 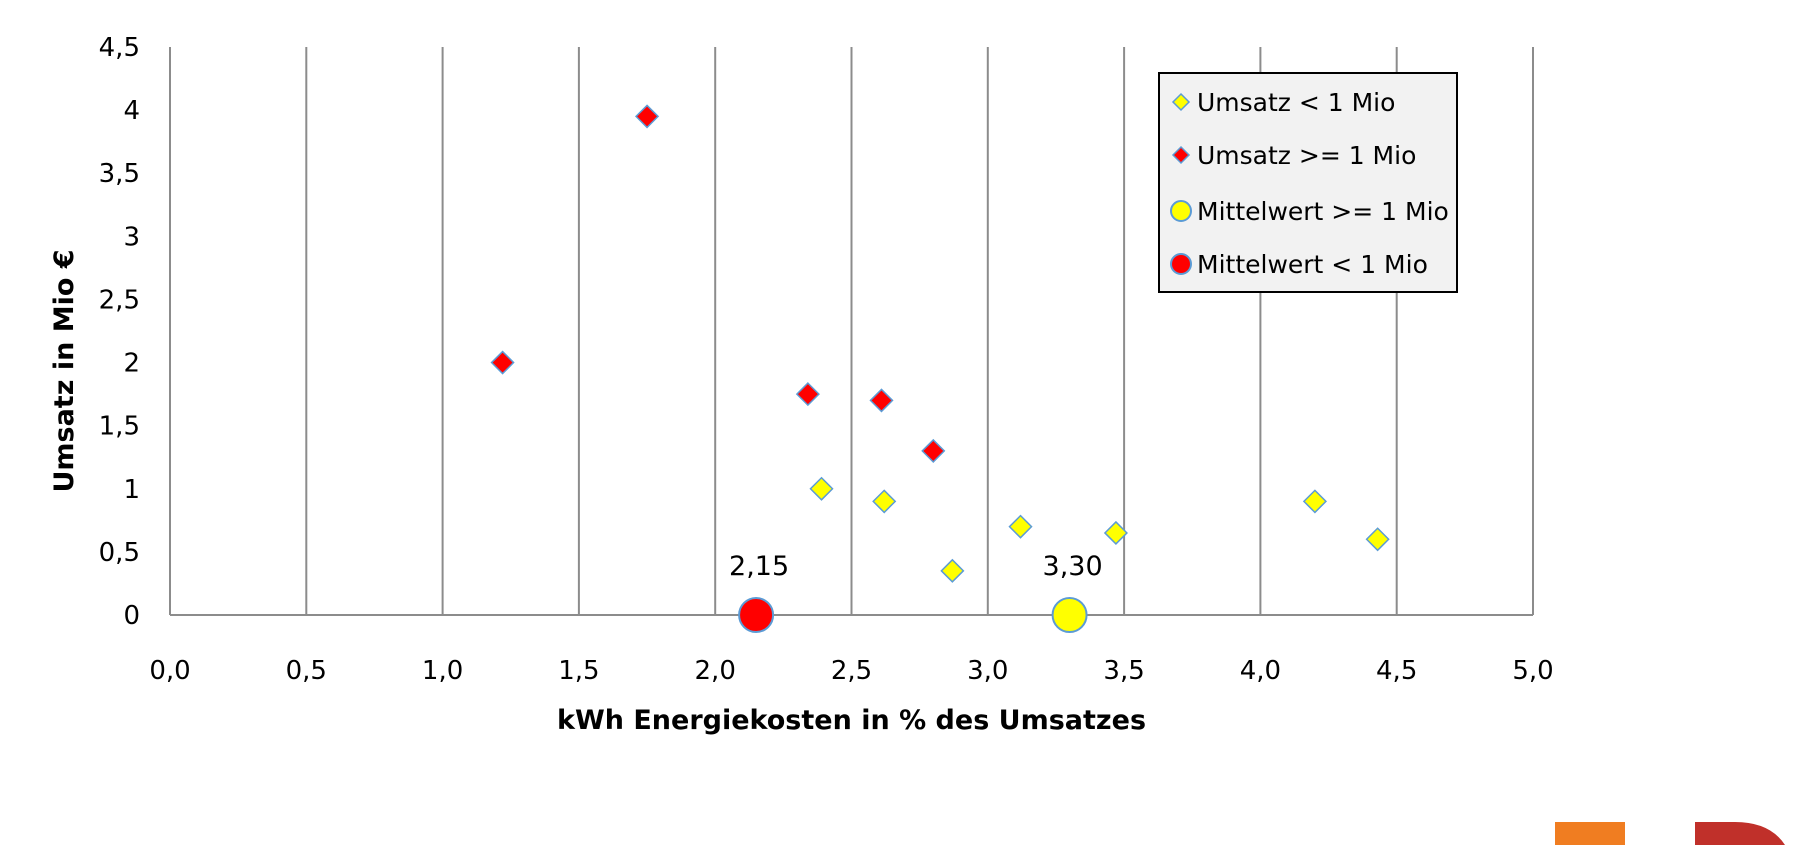 I want to click on y-tick-label: 2,5, so click(x=119, y=300).